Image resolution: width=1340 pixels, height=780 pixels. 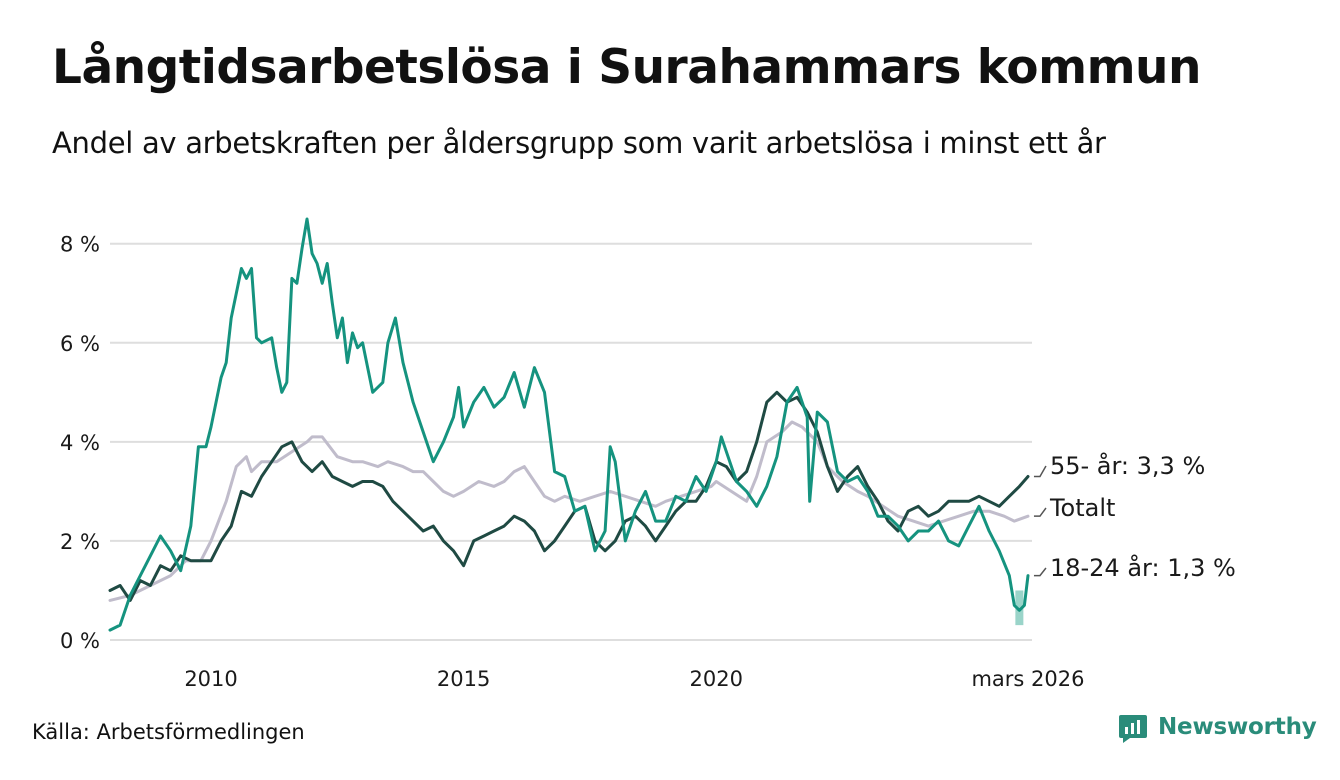 What do you see at coordinates (1127, 465) in the screenshot?
I see `series-end-label-older: 55- år: 3,3 %` at bounding box center [1127, 465].